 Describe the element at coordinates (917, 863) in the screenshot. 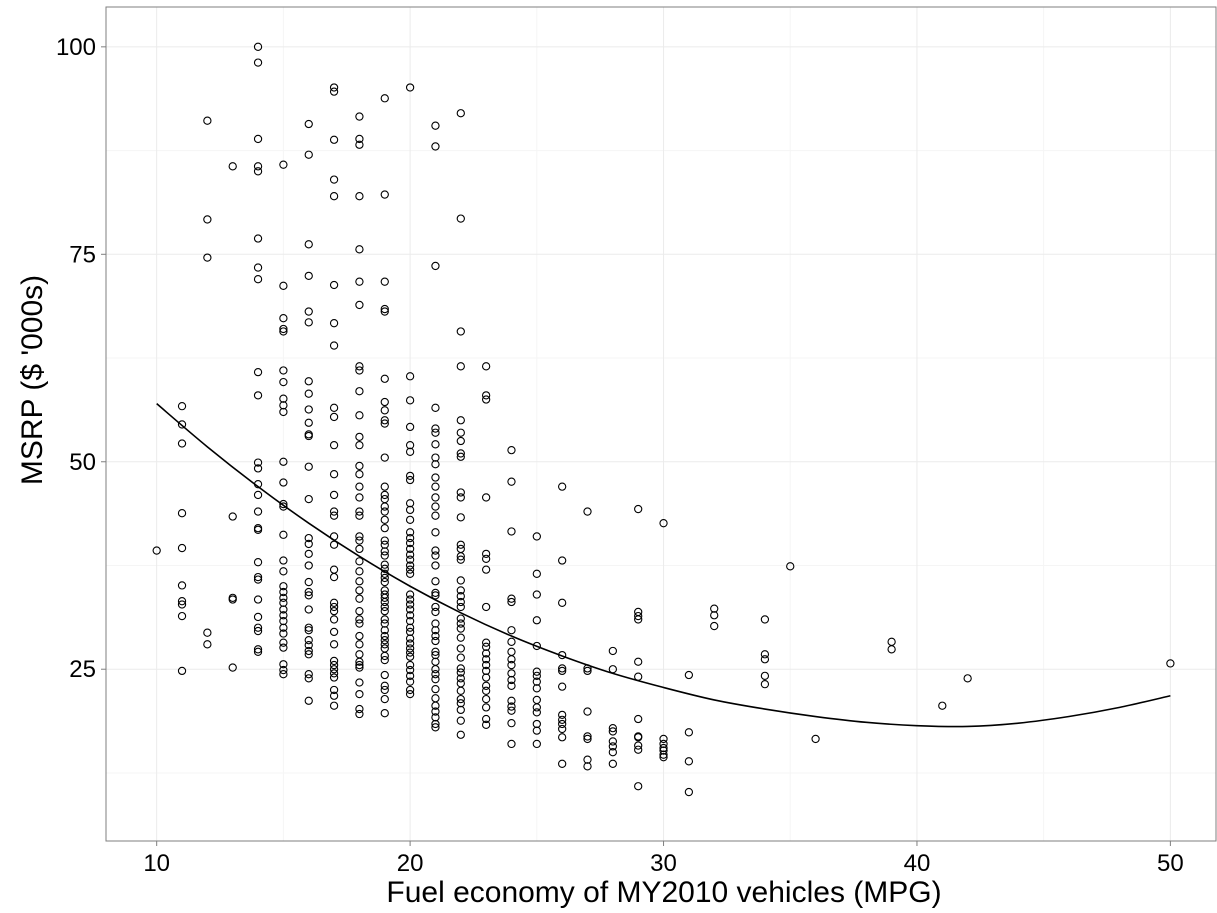

I see `x-tick-label: 40` at that location.